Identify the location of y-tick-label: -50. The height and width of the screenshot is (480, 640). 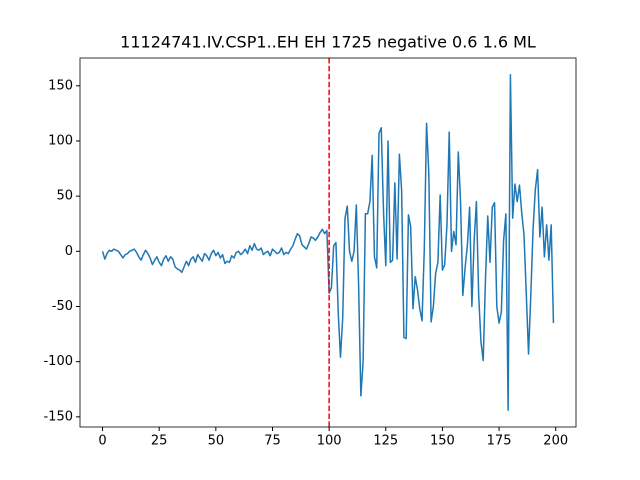
(62, 306).